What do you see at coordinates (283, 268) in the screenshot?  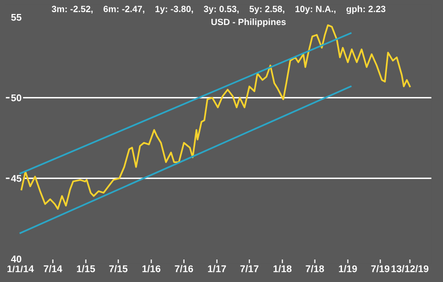 I see `x-tick-label: 1/18` at bounding box center [283, 268].